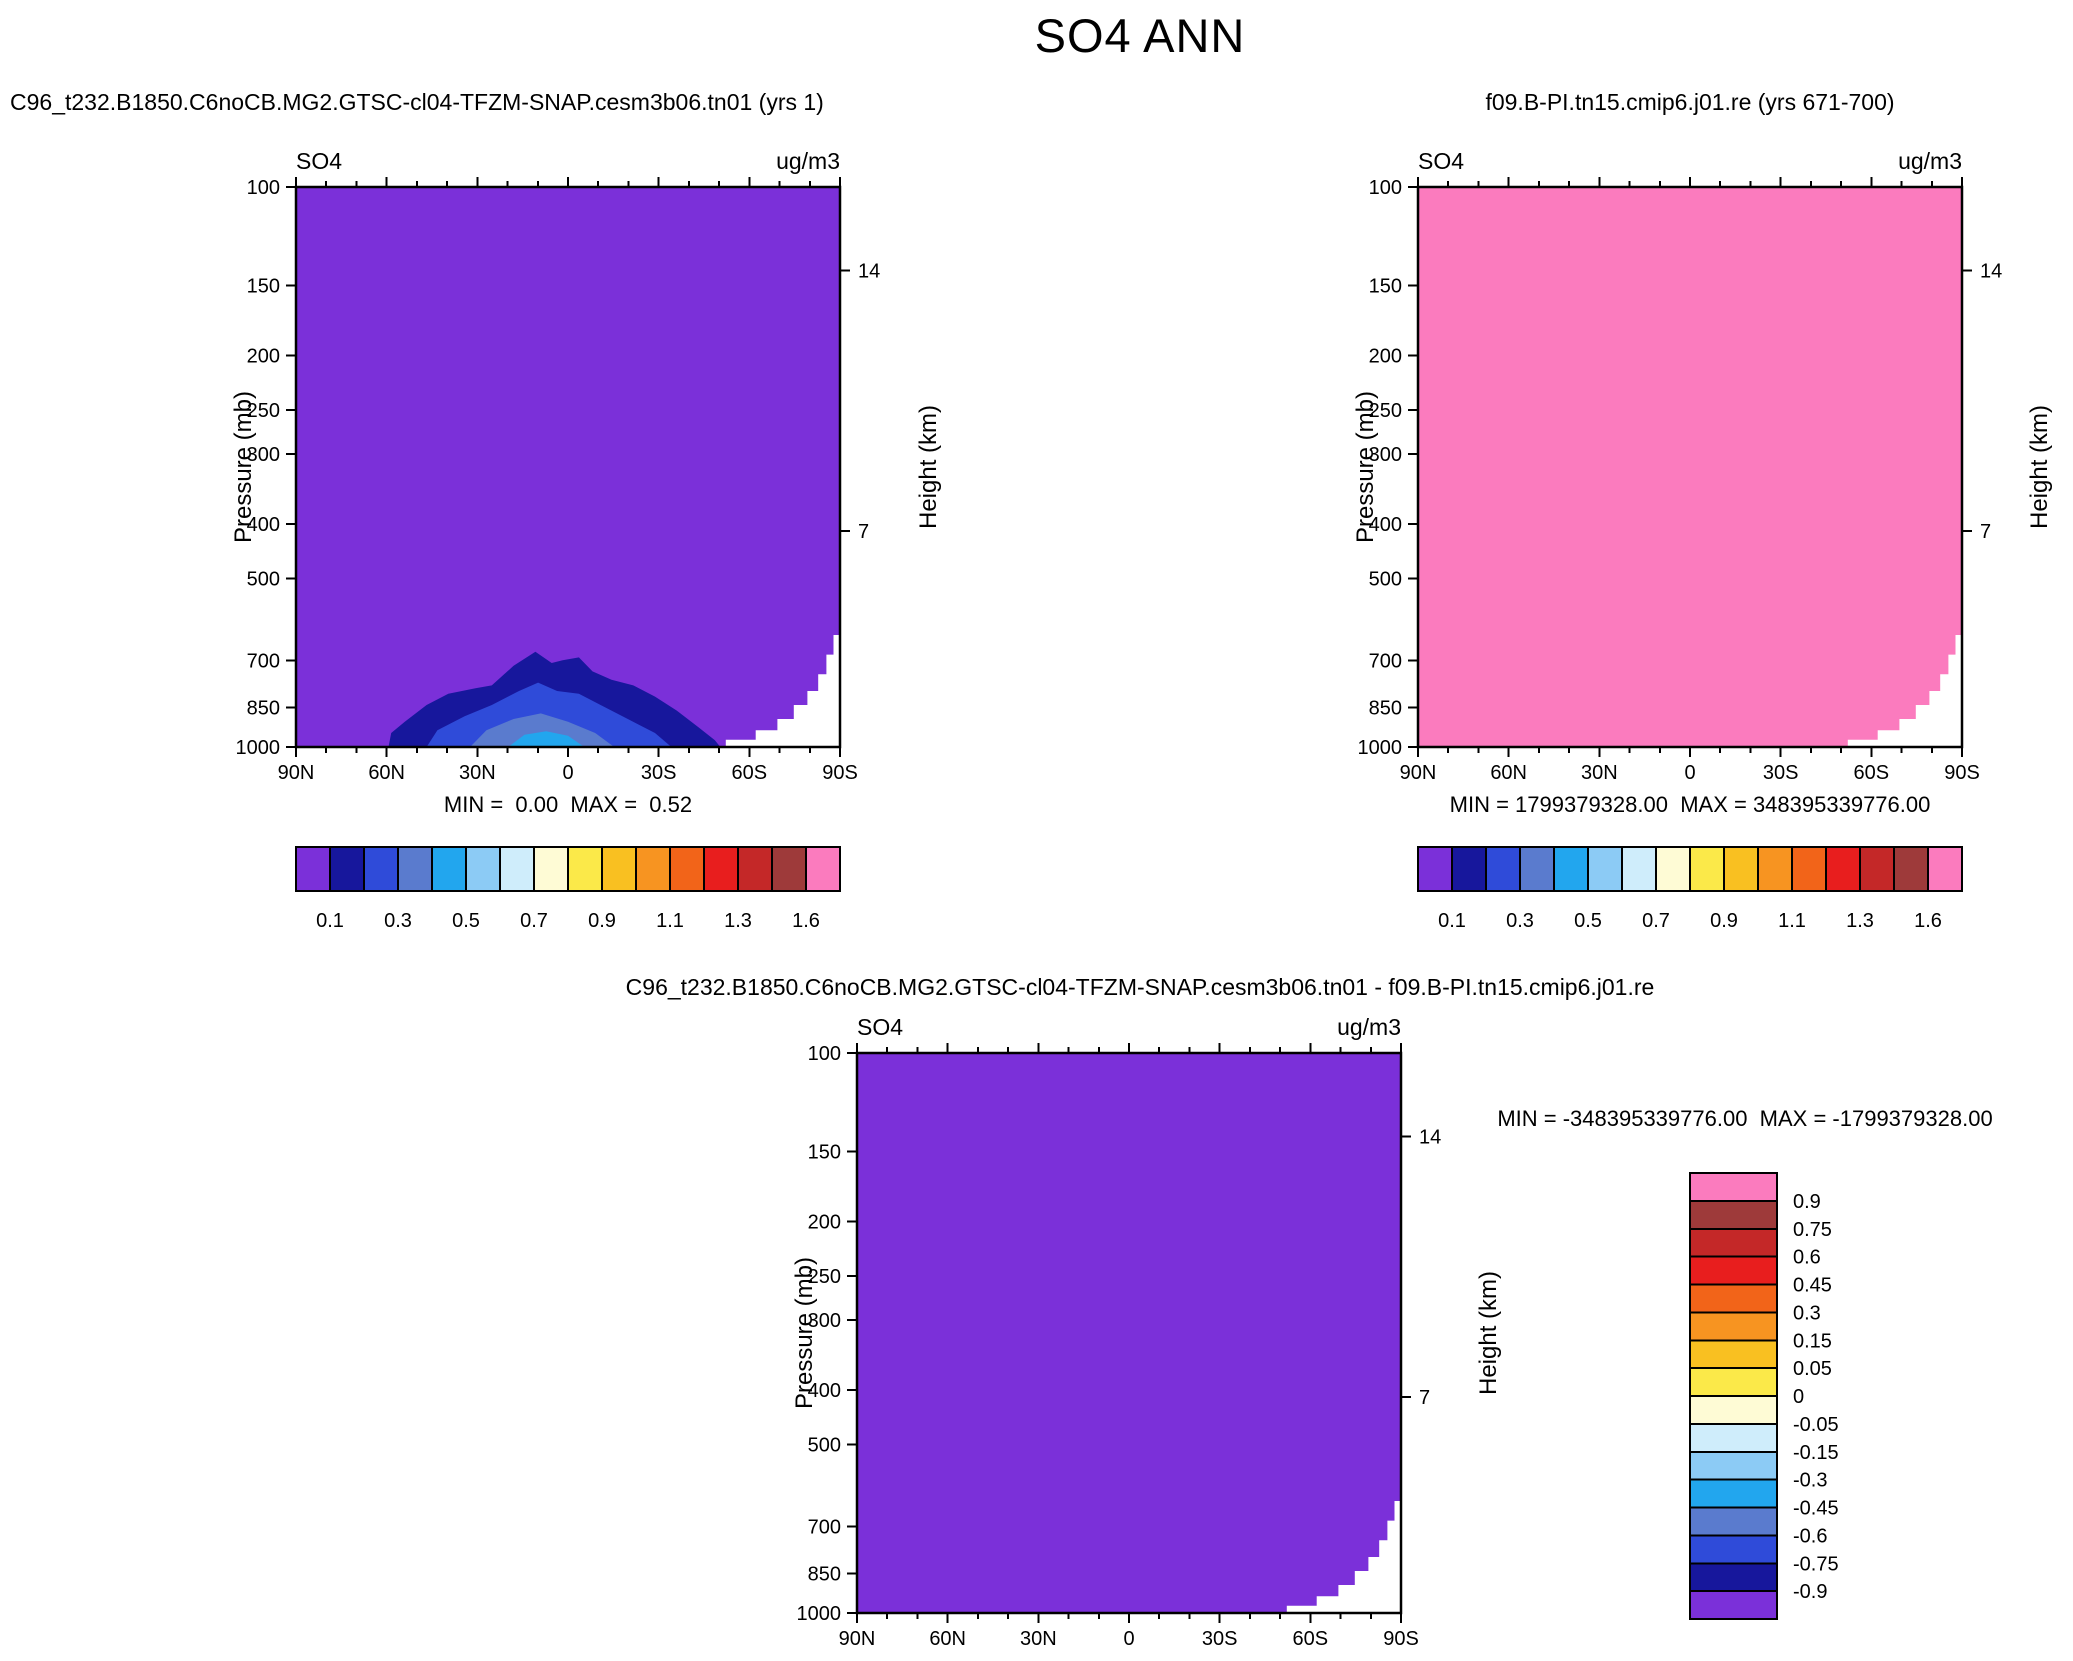 The width and height of the screenshot is (2073, 1661). I want to click on colorbar-label: -0.75, so click(1816, 1564).